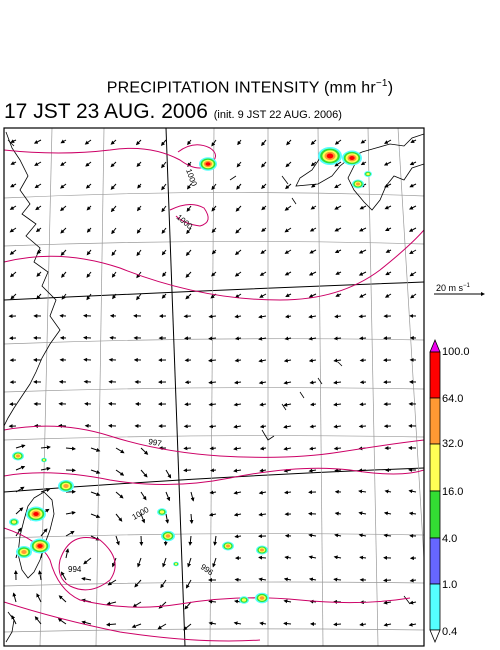  I want to click on coast-japan-south, so click(385, 186).